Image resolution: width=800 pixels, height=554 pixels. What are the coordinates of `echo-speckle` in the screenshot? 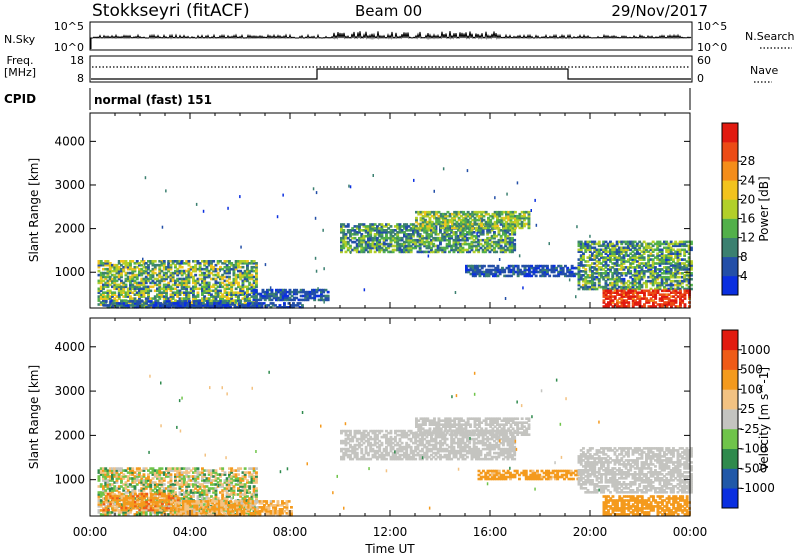 It's located at (144, 264).